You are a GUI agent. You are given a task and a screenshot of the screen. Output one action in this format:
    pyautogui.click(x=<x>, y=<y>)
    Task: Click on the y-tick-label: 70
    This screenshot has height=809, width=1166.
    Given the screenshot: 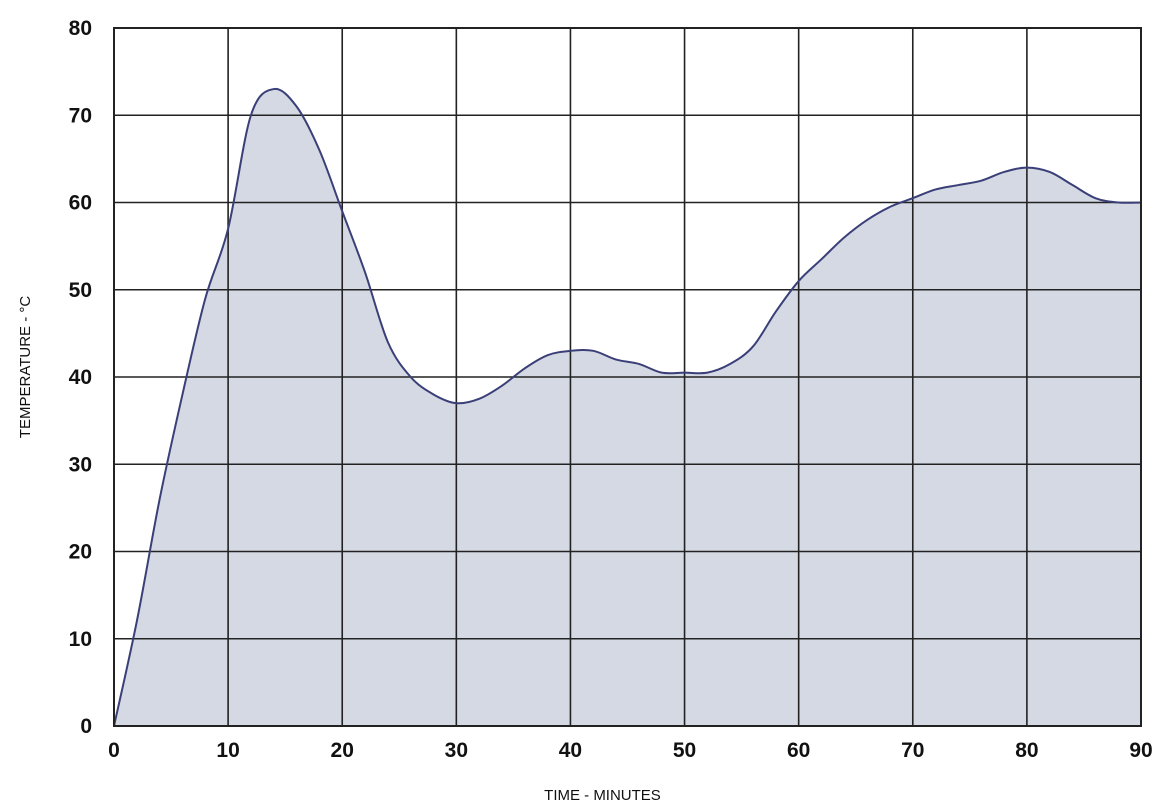 What is the action you would take?
    pyautogui.click(x=80, y=115)
    